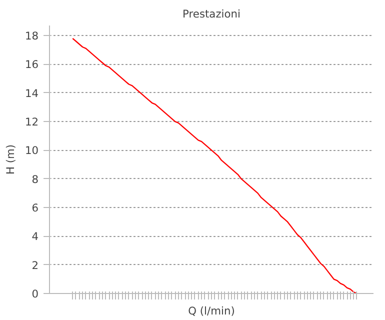 The image size is (385, 320). What do you see at coordinates (31, 122) in the screenshot?
I see `y-tick-label: 12` at bounding box center [31, 122].